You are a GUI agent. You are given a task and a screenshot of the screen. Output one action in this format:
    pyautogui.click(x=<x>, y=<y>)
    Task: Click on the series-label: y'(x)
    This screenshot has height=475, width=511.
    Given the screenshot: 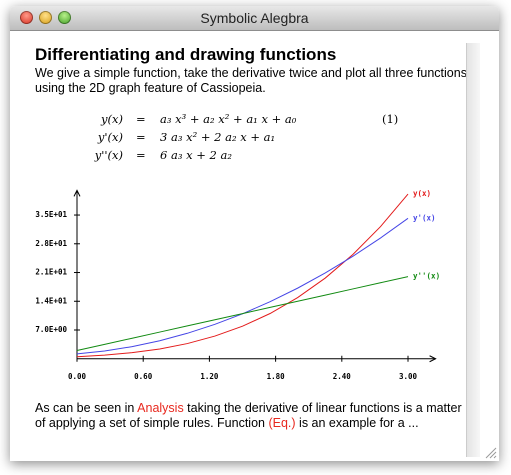 What is the action you would take?
    pyautogui.click(x=424, y=217)
    